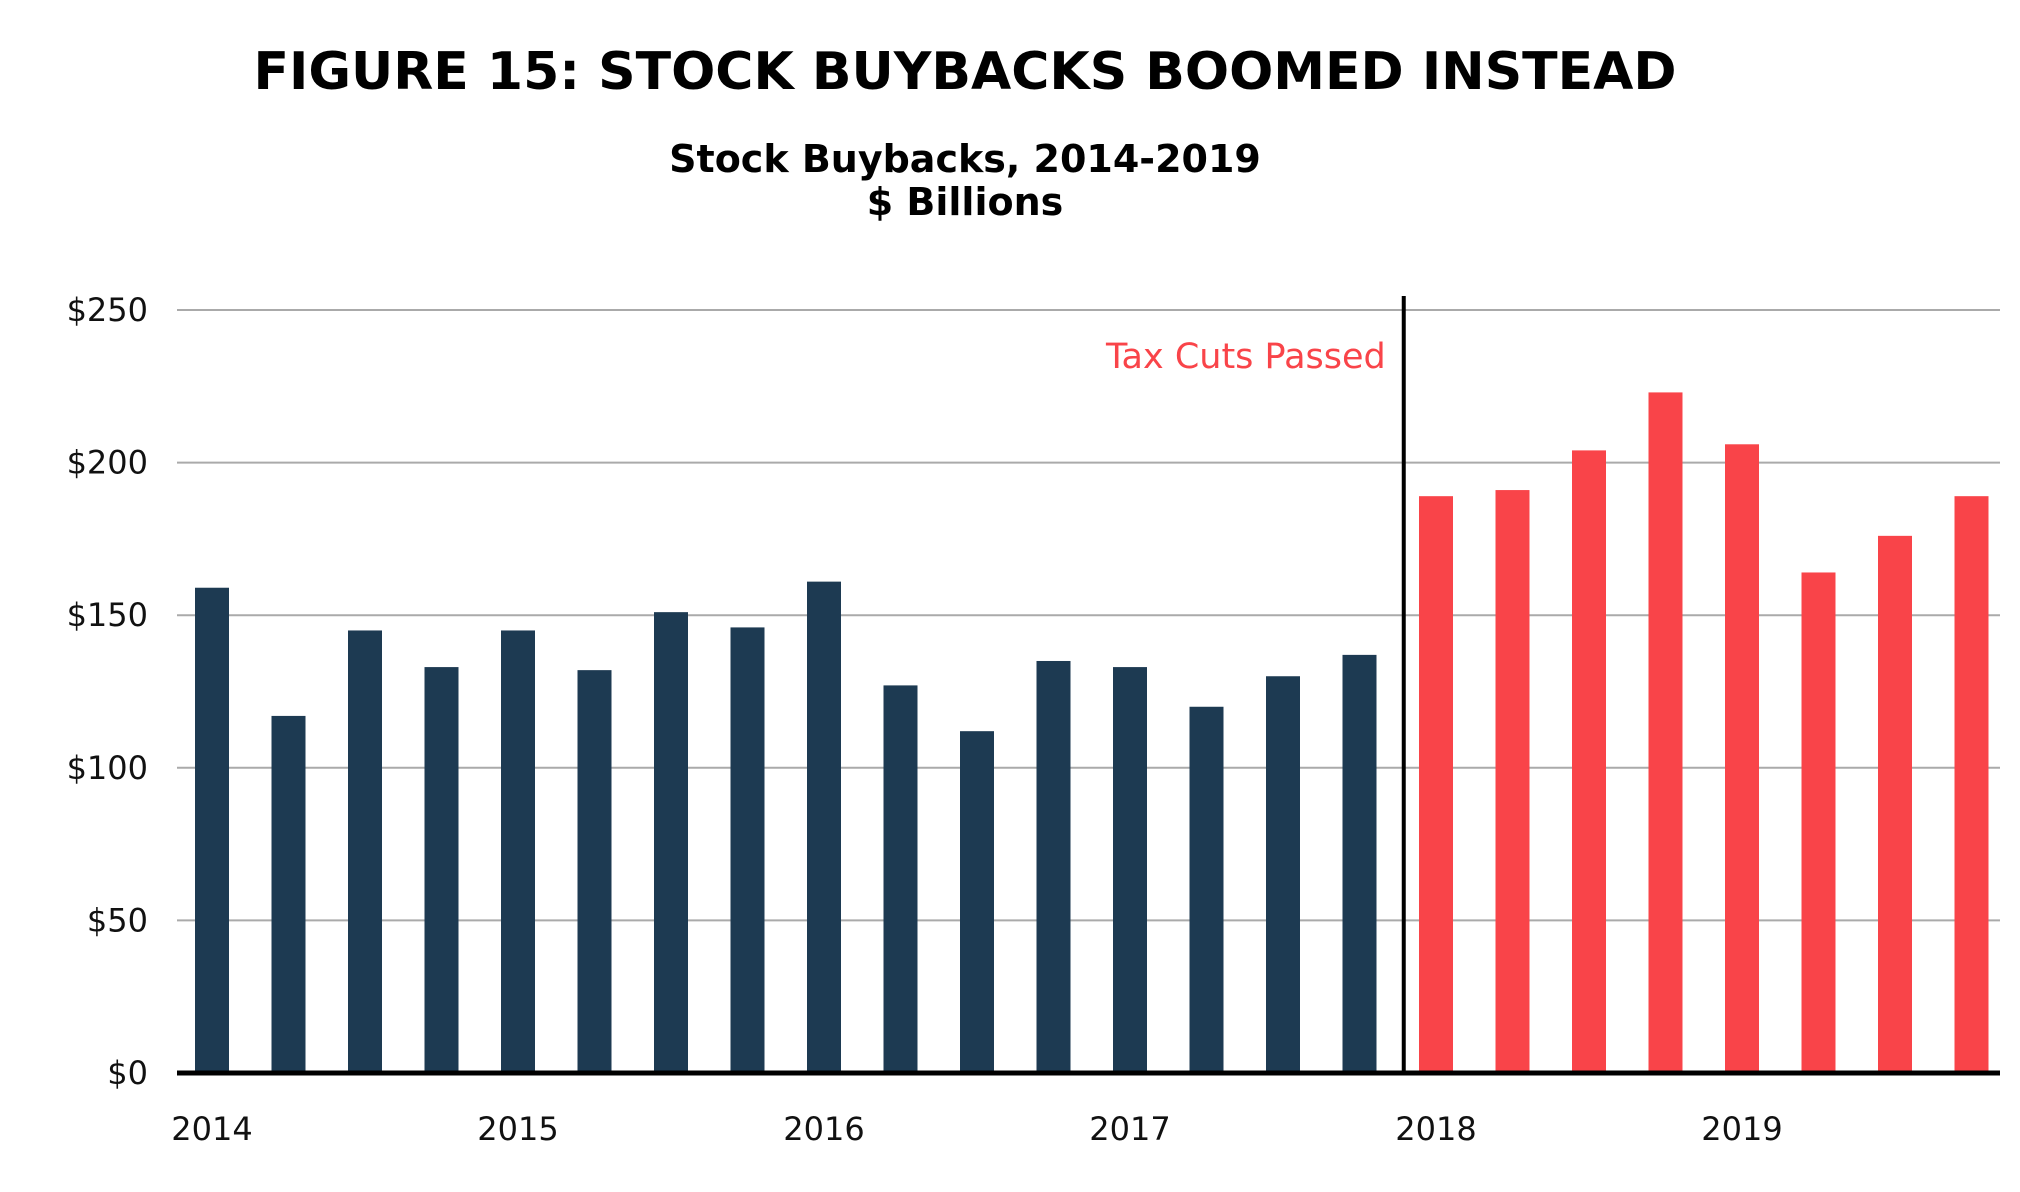 This screenshot has width=2020, height=1192. Describe the element at coordinates (1741, 1129) in the screenshot. I see `x-tick-label: 2019` at that location.